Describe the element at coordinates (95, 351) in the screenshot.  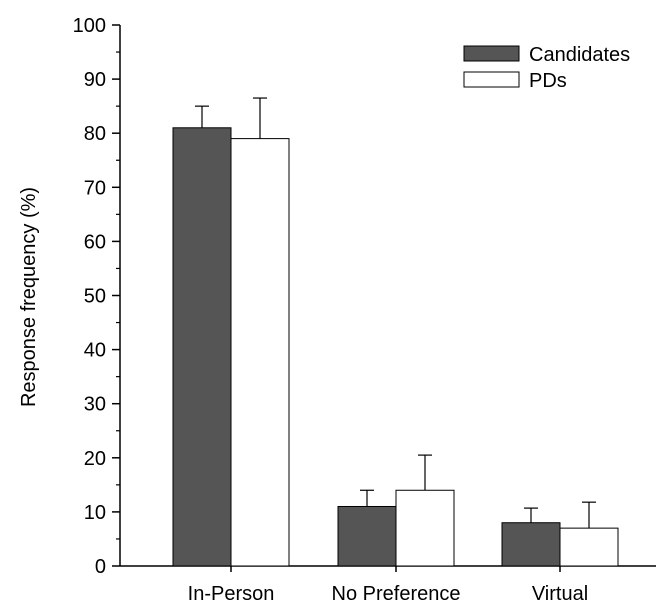
I see `y-tick-label: 40` at that location.